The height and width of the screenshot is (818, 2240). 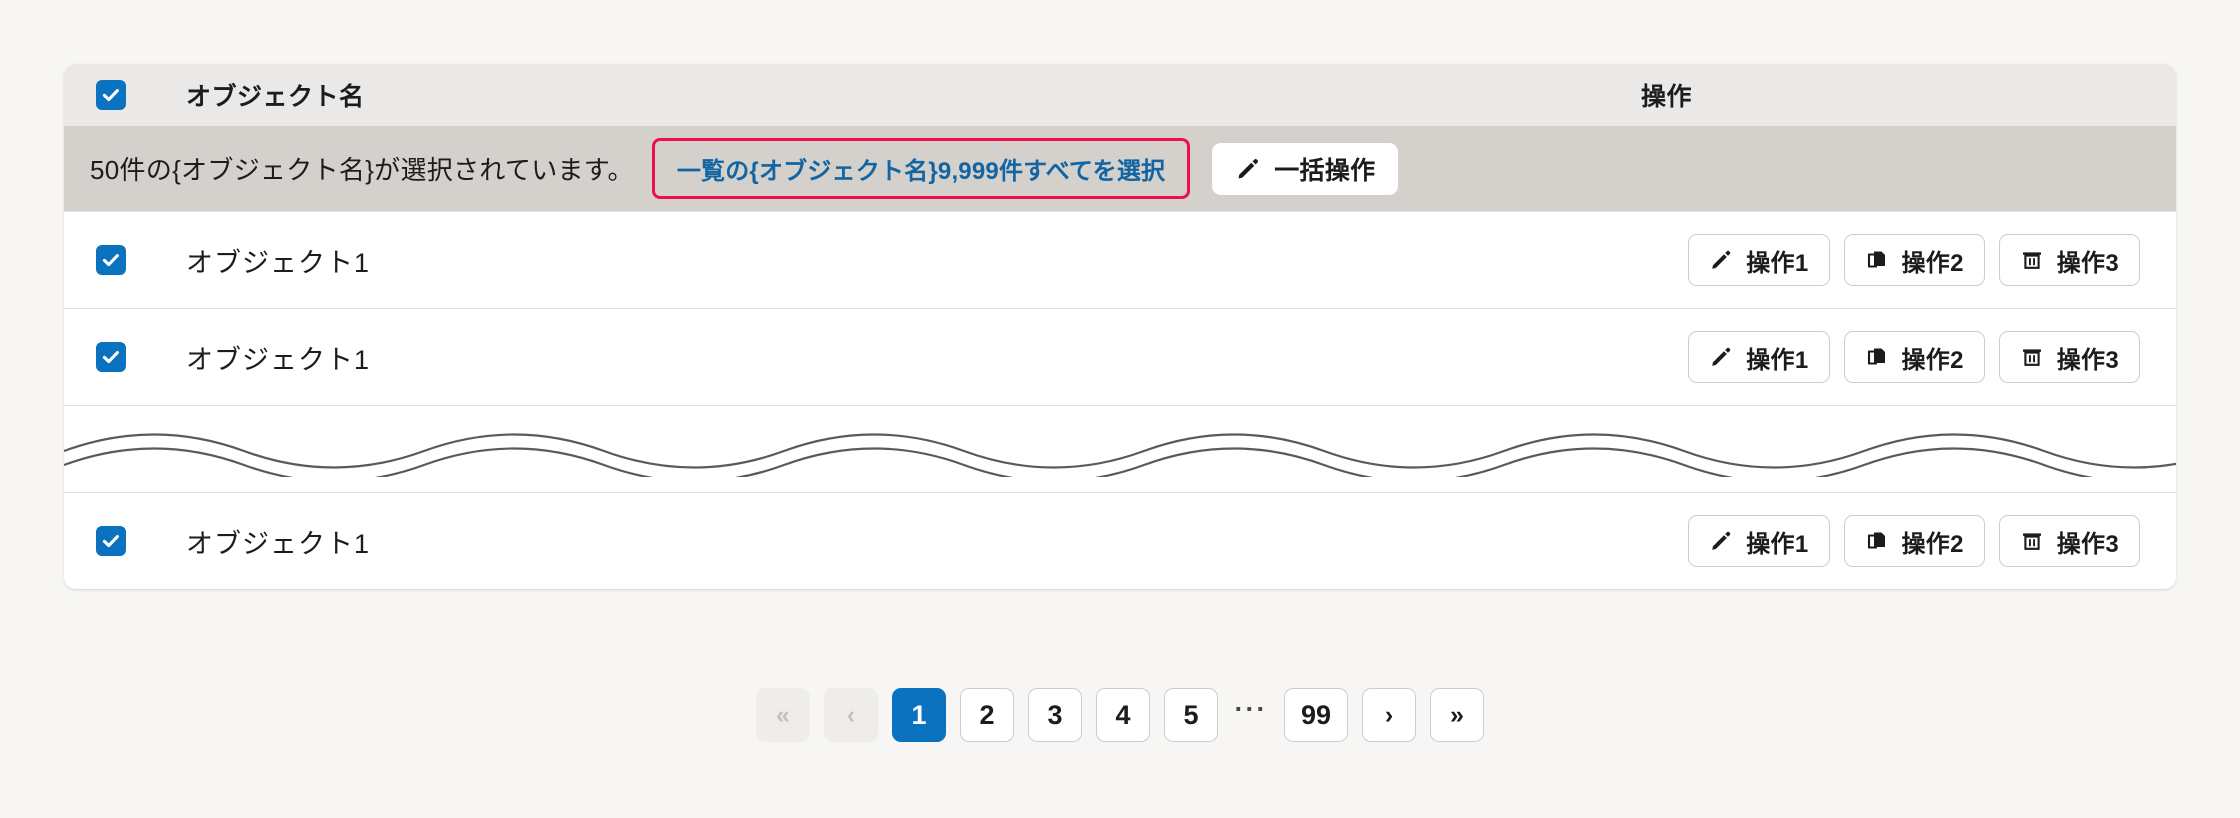 What do you see at coordinates (921, 171) in the screenshot?
I see `select-all-in-list-link: 一覧の{オブジェクト名}9,999件すべてを選択` at bounding box center [921, 171].